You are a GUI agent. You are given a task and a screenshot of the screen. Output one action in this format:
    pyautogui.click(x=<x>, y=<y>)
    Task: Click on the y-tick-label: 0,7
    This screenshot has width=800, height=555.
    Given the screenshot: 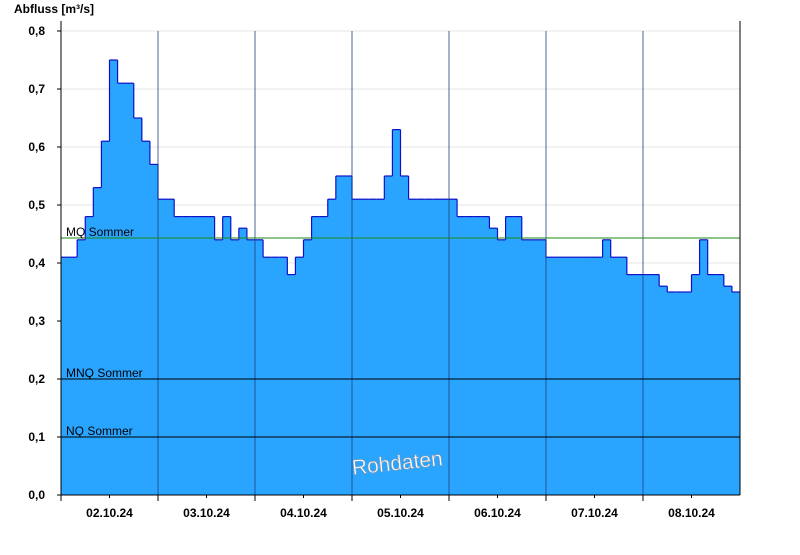 What is the action you would take?
    pyautogui.click(x=36, y=89)
    